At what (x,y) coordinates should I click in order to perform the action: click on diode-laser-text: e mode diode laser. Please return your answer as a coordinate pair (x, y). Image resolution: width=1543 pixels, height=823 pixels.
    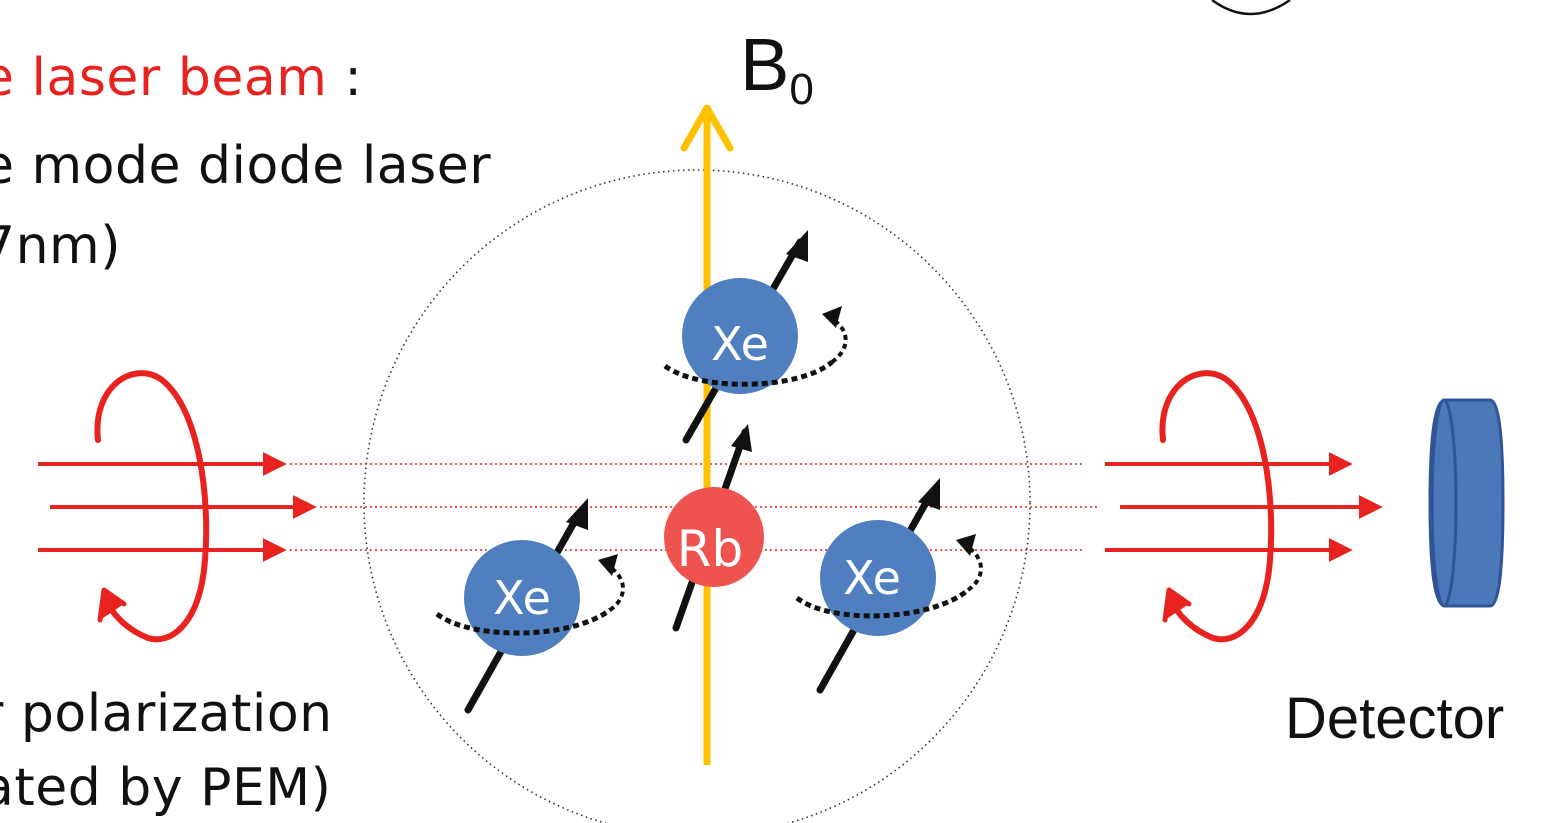
    Looking at the image, I should click on (246, 166).